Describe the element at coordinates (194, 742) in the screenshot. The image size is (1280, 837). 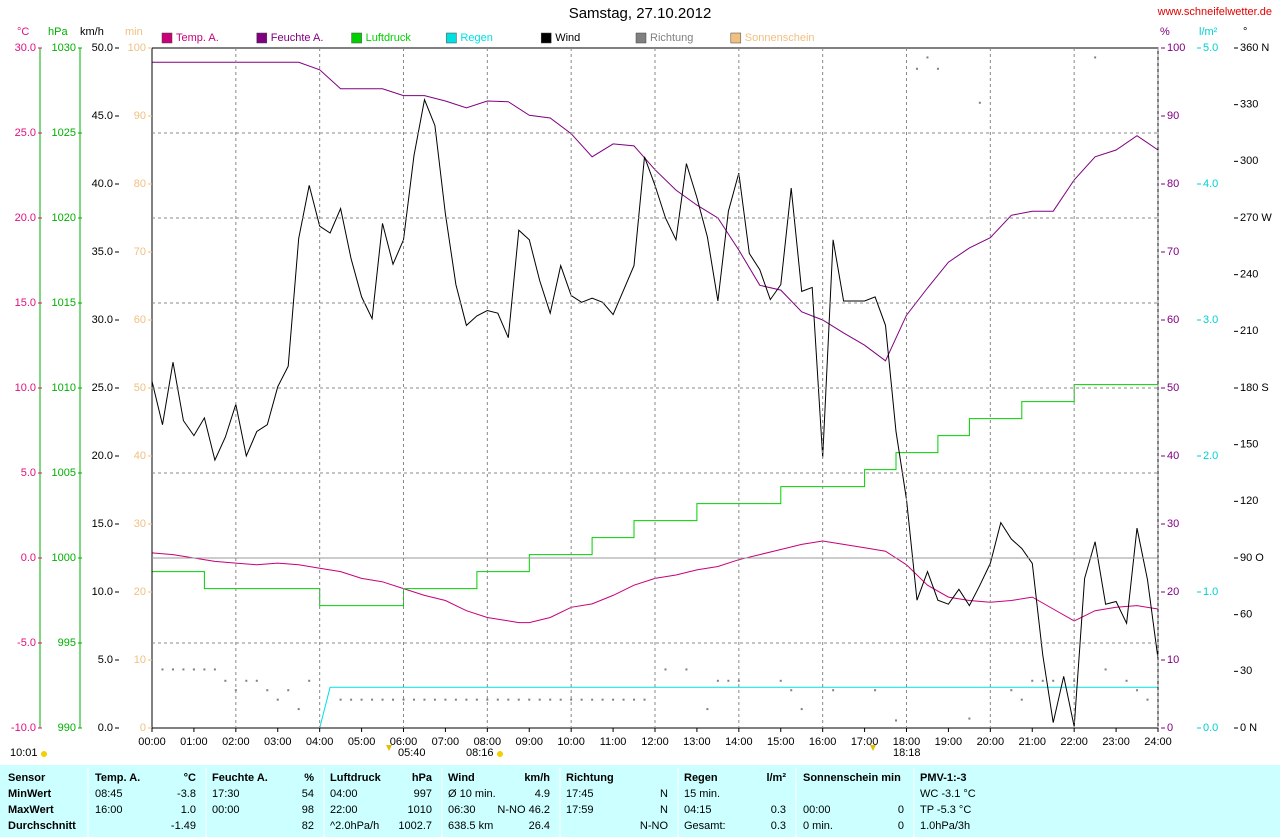
I see `x-tick-label: 01:00` at that location.